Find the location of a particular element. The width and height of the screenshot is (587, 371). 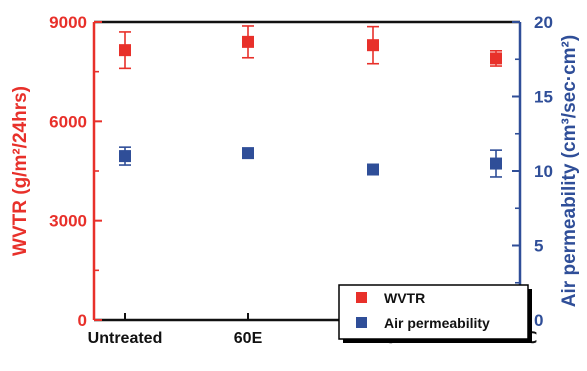

left-tick-label: 3000 is located at coordinates (68, 221).